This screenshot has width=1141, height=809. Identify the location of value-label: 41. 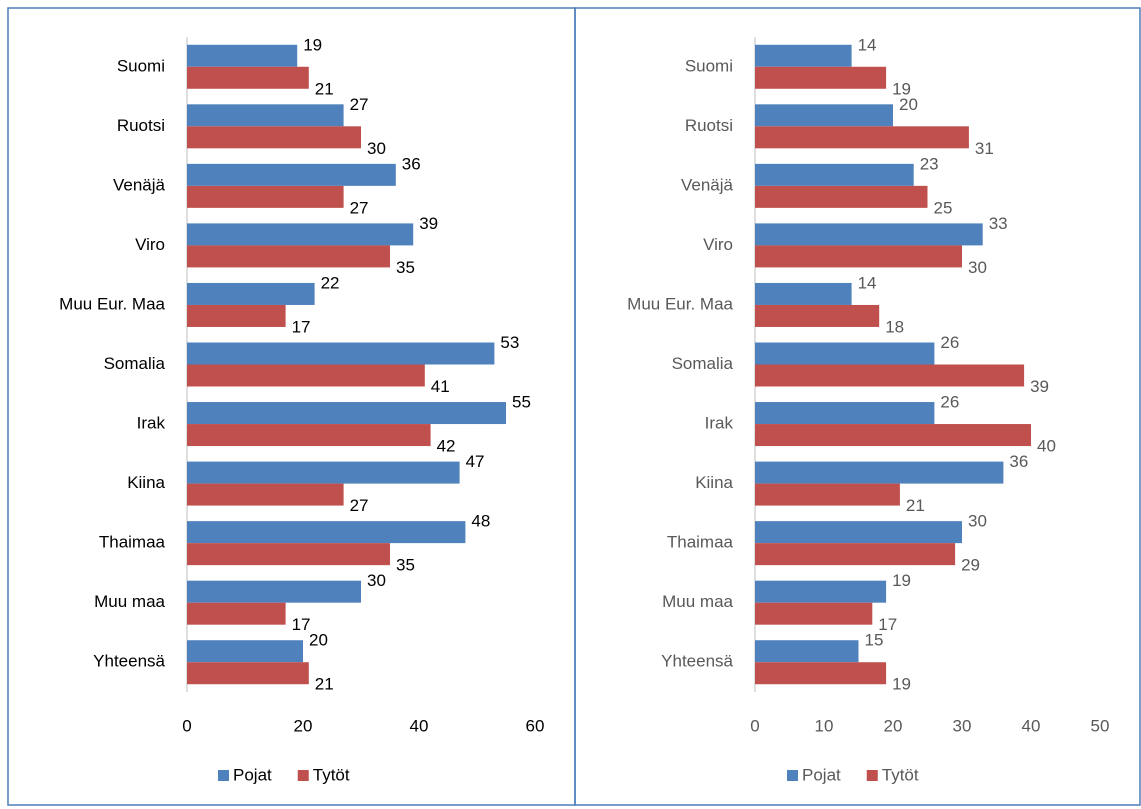
(440, 386).